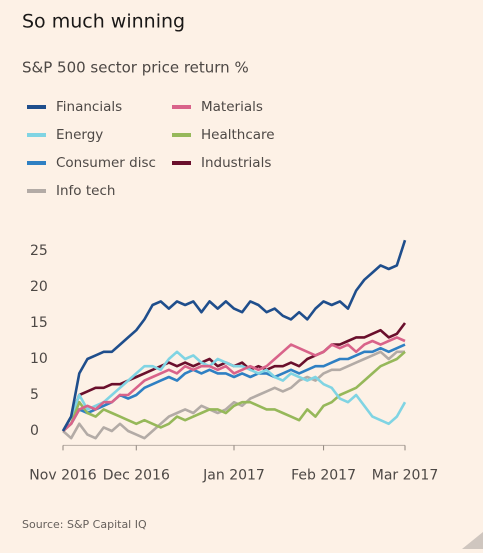  What do you see at coordinates (84, 524) in the screenshot?
I see `source-note: Source: S&P Capital IQ` at bounding box center [84, 524].